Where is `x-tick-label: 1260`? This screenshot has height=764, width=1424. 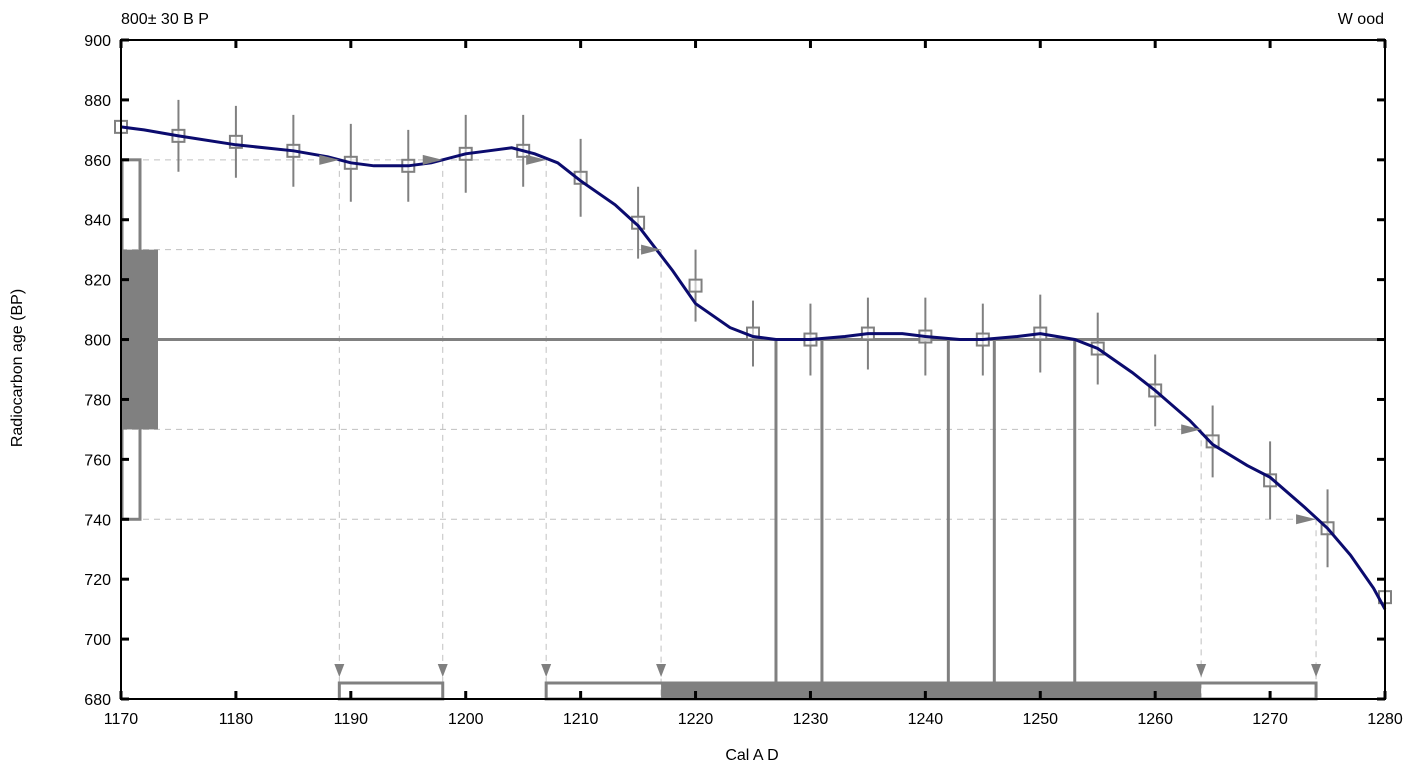 x-tick-label: 1260 is located at coordinates (1155, 719).